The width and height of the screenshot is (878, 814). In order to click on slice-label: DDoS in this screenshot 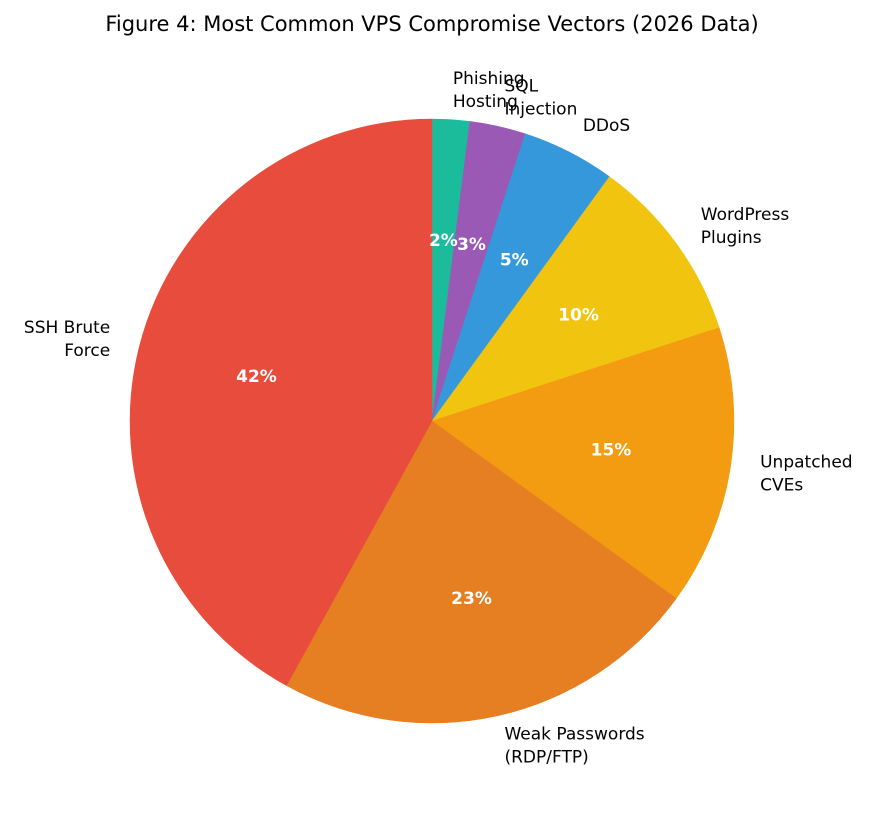, I will do `click(606, 126)`.